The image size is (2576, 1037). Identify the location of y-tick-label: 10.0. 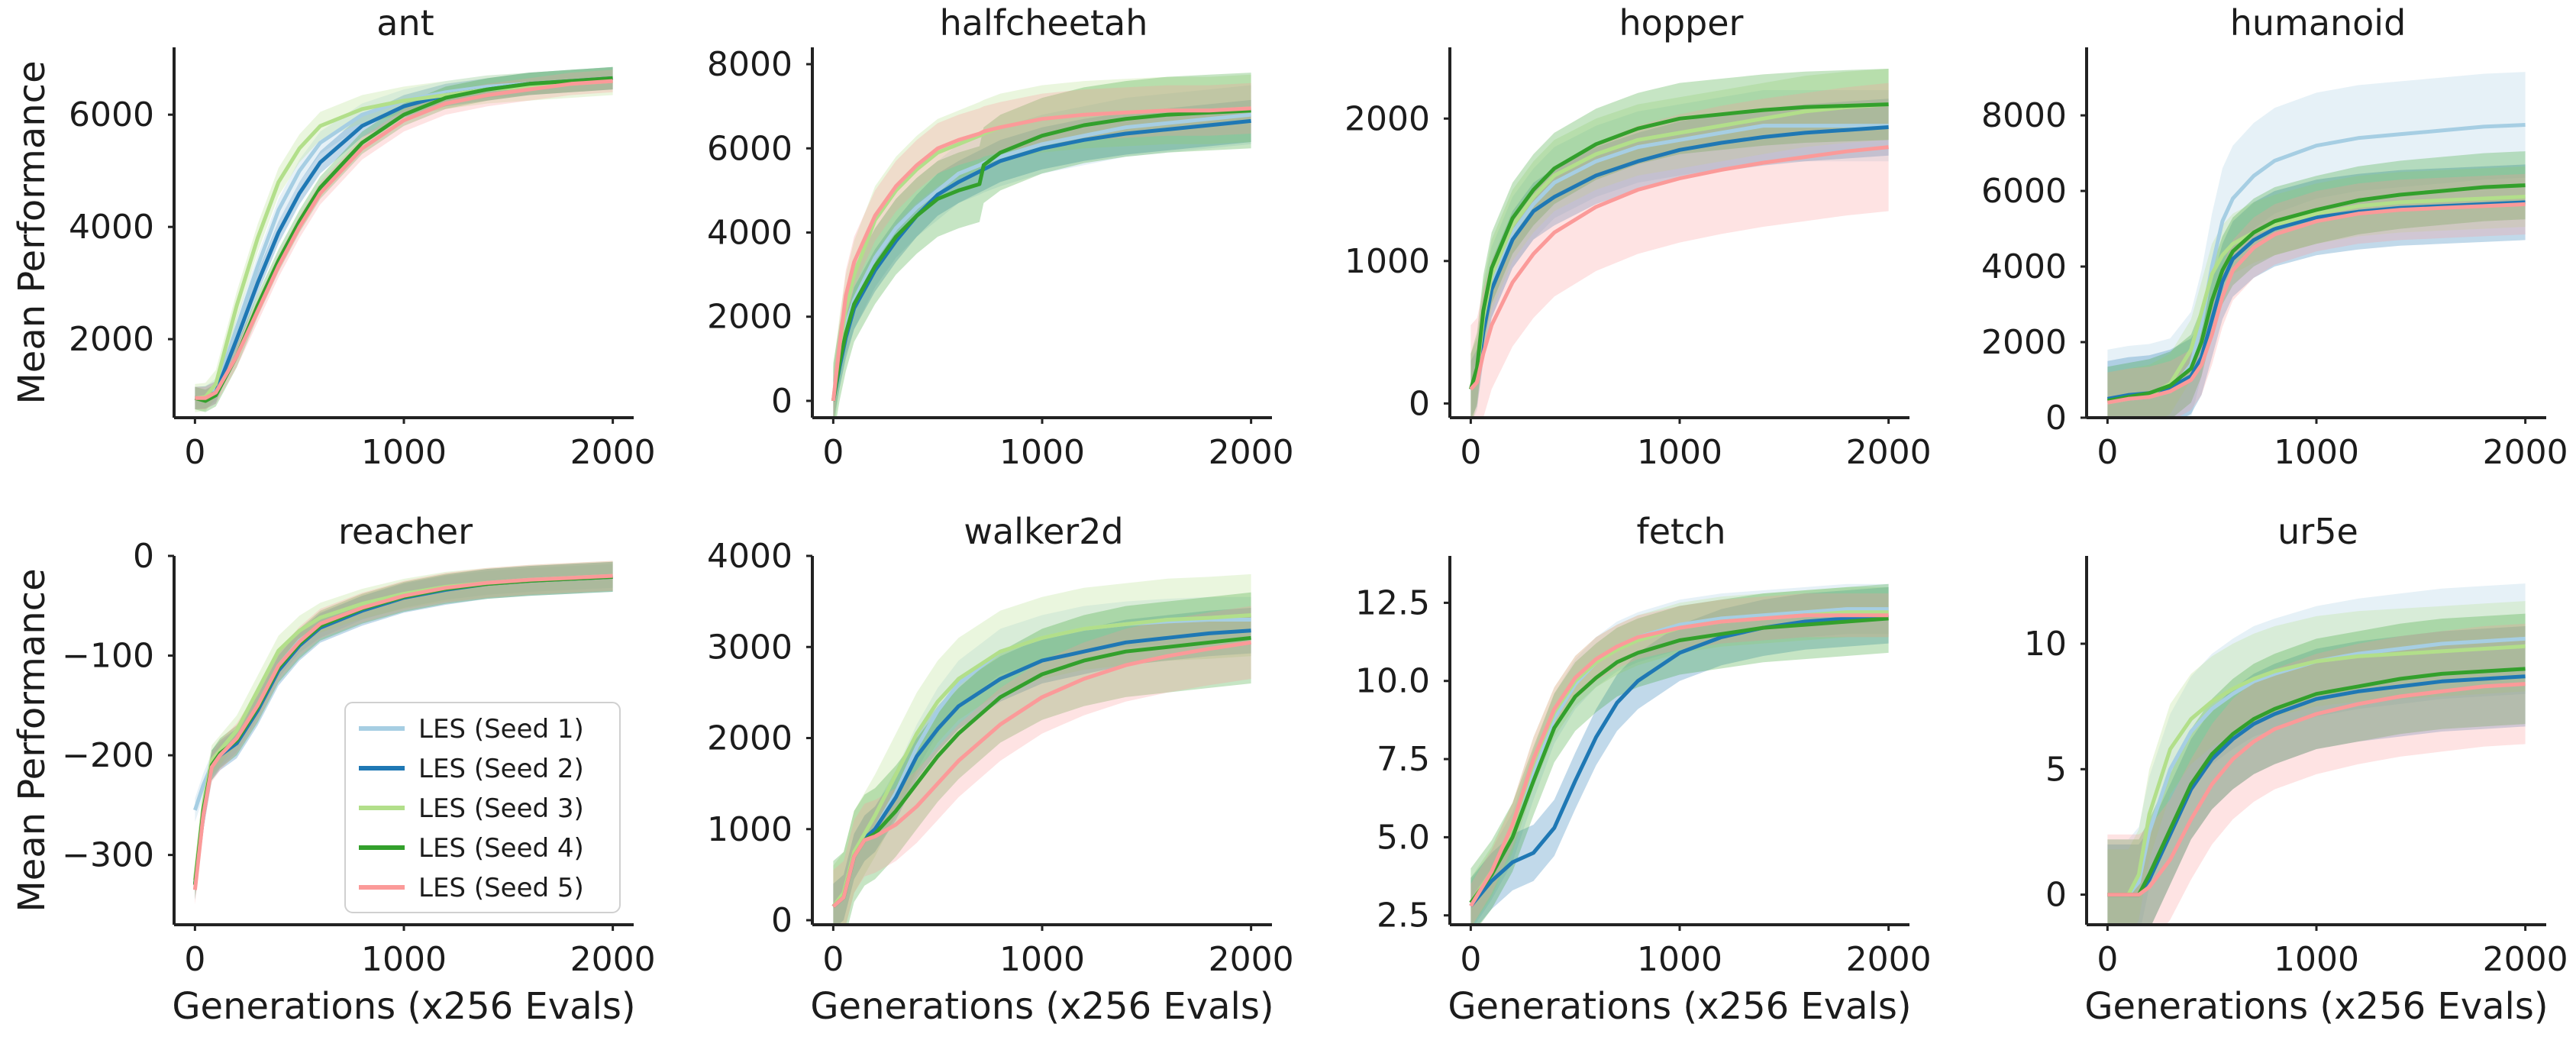
(1392, 681).